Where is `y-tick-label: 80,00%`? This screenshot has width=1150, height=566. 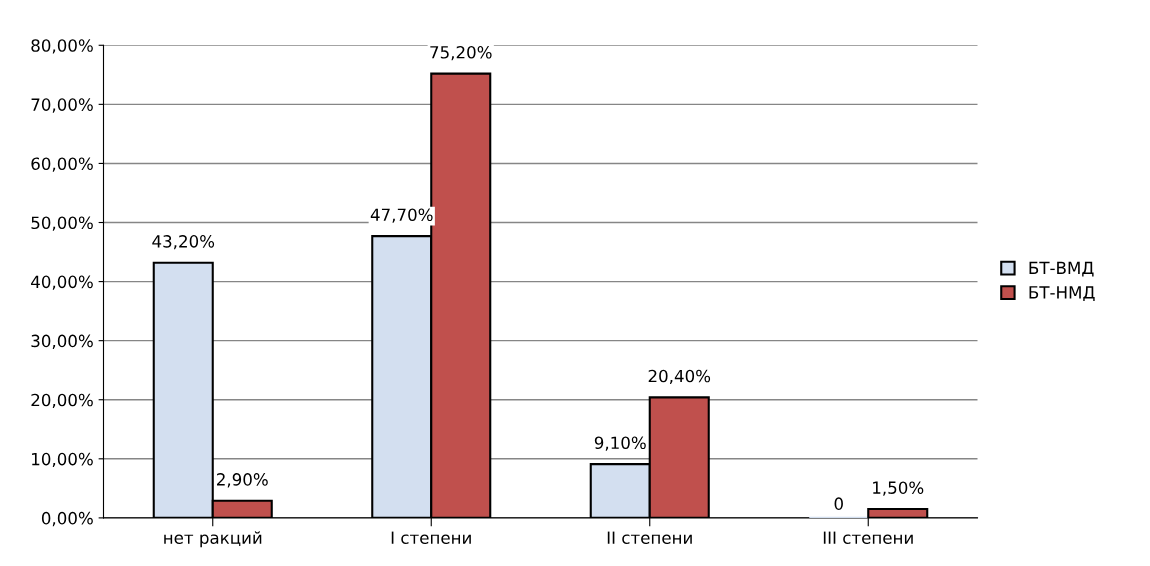
y-tick-label: 80,00% is located at coordinates (62, 46).